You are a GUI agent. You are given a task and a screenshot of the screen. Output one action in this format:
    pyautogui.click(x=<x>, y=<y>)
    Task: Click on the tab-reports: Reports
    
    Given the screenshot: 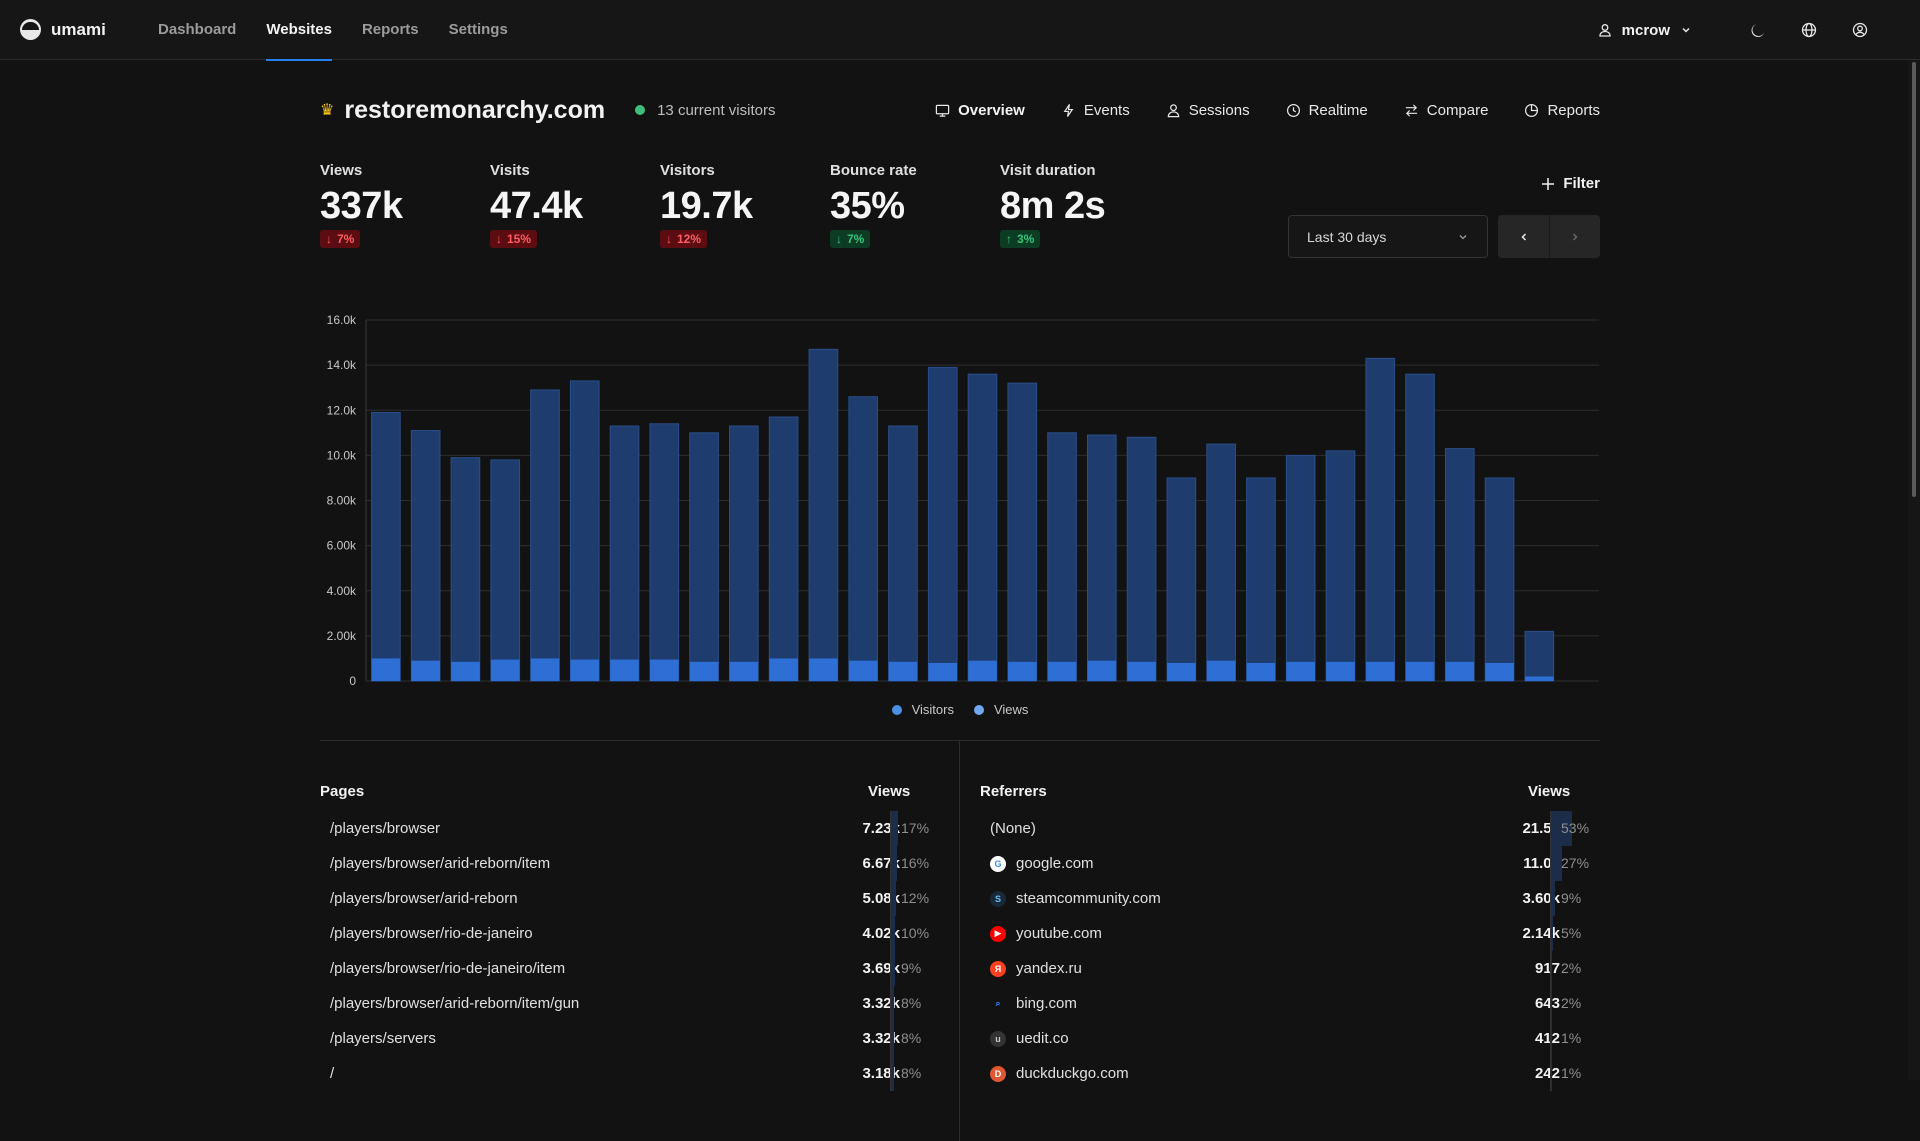 What is the action you would take?
    pyautogui.click(x=1562, y=110)
    